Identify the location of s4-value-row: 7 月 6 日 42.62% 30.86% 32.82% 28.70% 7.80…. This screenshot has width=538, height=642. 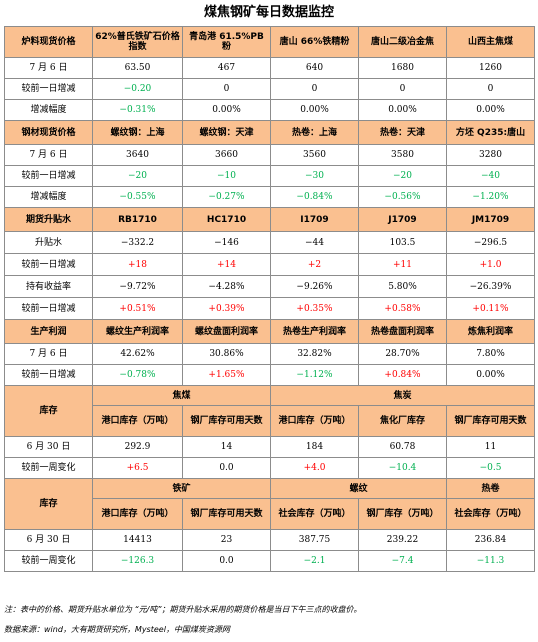
(269, 354).